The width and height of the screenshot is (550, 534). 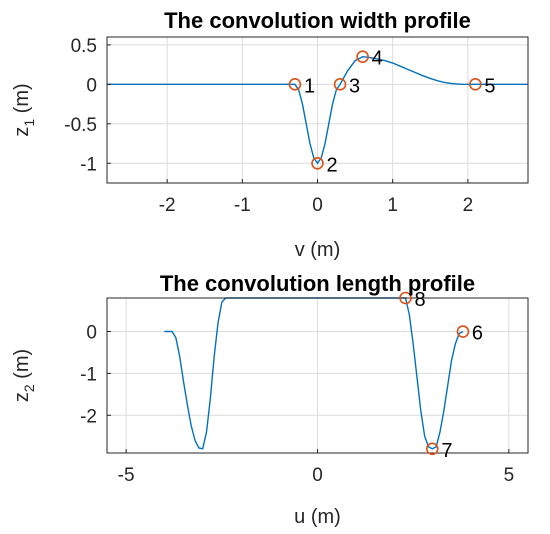 What do you see at coordinates (80, 125) in the screenshot?
I see `y-tick-label: -0.5` at bounding box center [80, 125].